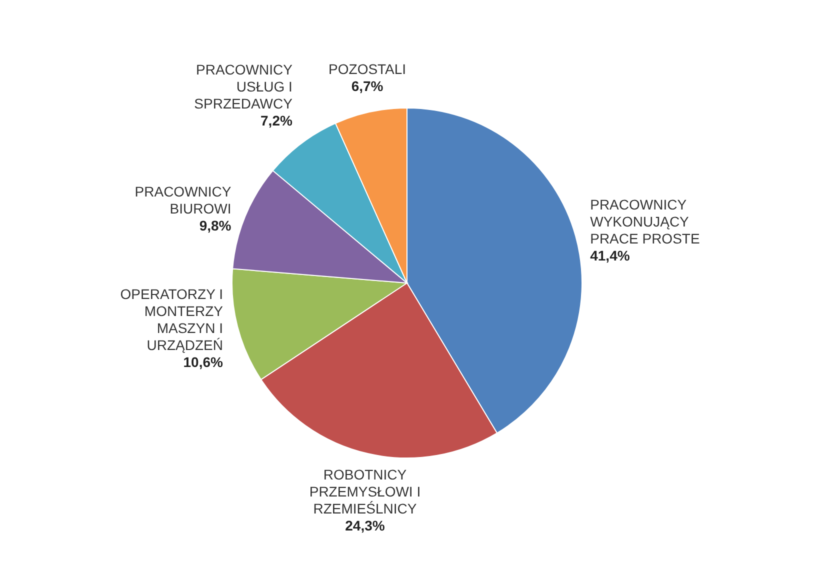 The width and height of the screenshot is (814, 566). I want to click on data-label: 7,2%, so click(276, 120).